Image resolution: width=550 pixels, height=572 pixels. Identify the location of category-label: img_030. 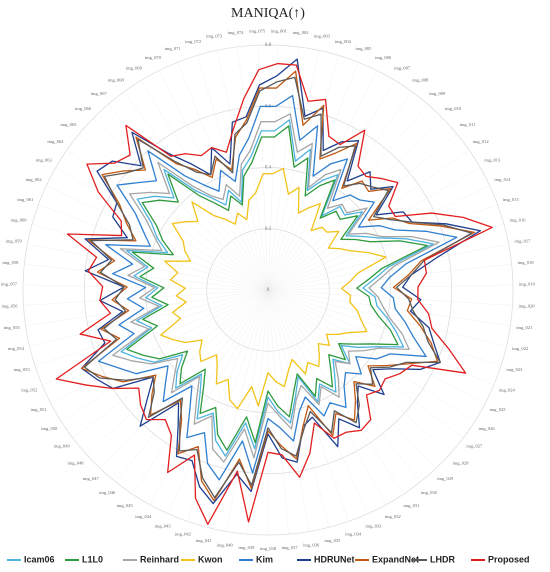
(429, 492).